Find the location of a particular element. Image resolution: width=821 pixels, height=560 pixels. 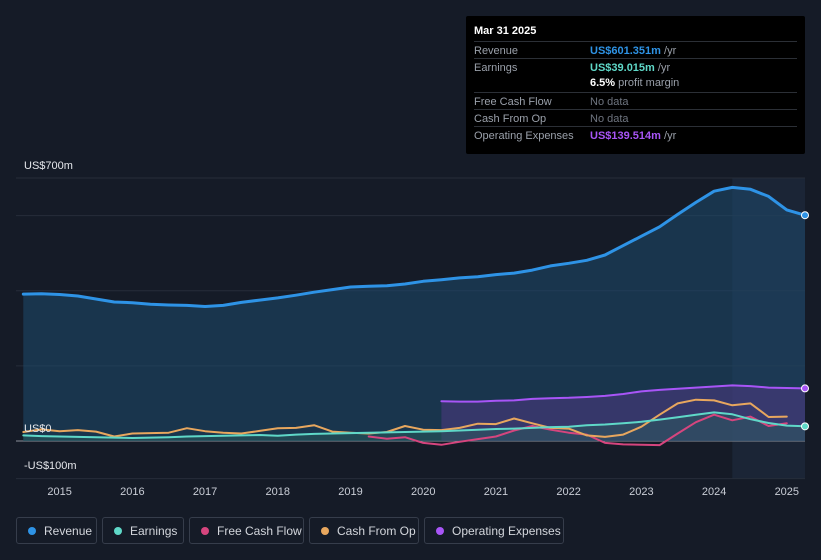

tooltip-label: Earnings is located at coordinates (496, 68).